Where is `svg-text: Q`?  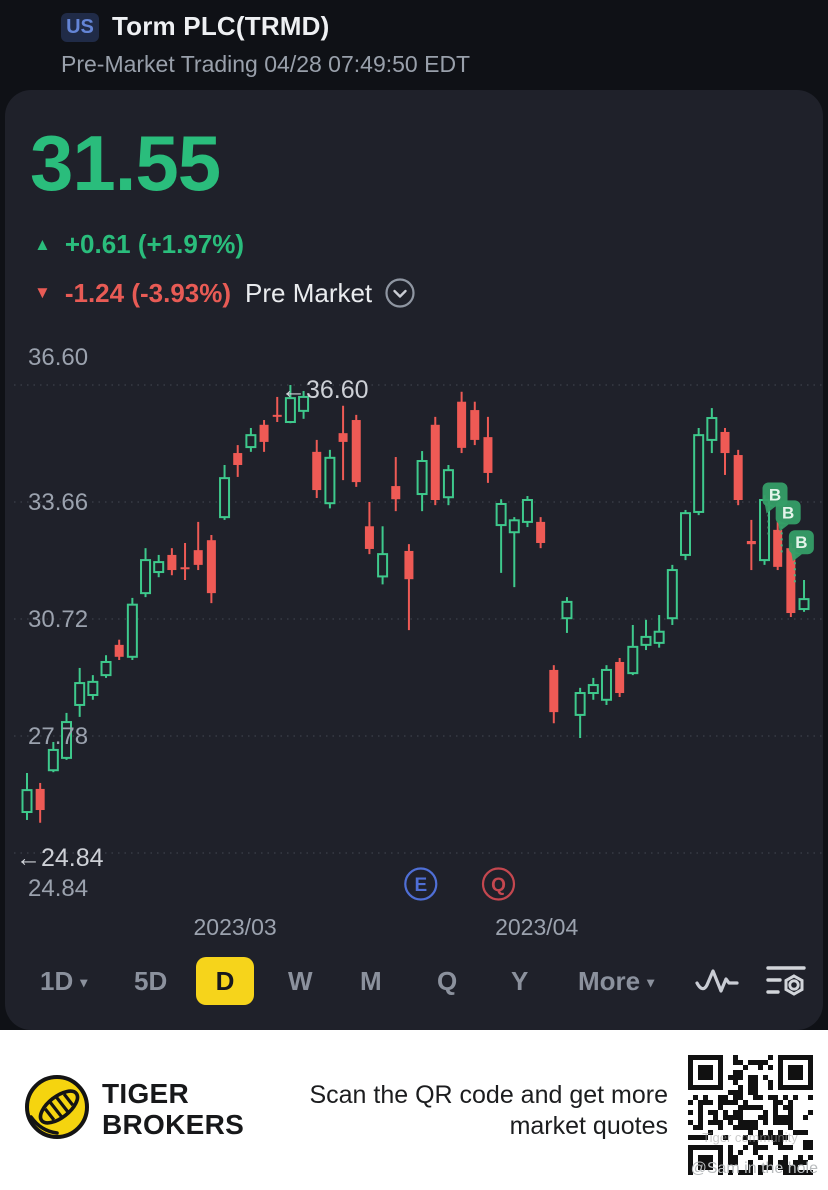
svg-text: Q is located at coordinates (498, 885).